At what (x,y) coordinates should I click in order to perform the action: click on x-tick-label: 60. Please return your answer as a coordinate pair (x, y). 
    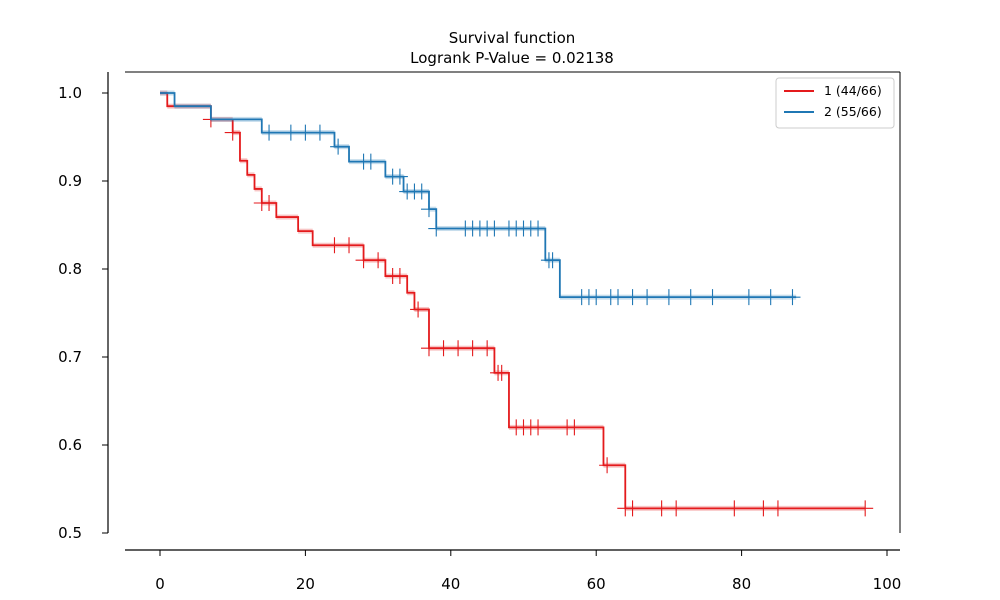
    Looking at the image, I should click on (596, 584).